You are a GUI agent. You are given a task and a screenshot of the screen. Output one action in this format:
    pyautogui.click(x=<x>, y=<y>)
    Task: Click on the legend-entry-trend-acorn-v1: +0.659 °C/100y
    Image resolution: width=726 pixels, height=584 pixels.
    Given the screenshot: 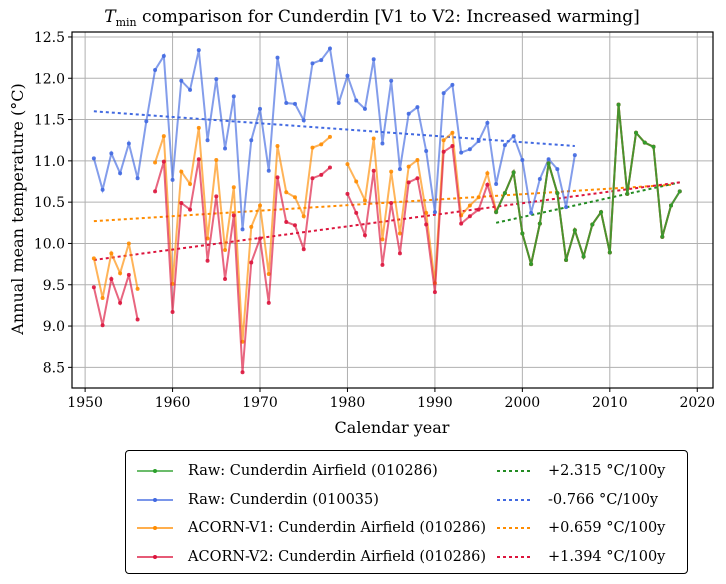 What is the action you would take?
    pyautogui.click(x=580, y=528)
    